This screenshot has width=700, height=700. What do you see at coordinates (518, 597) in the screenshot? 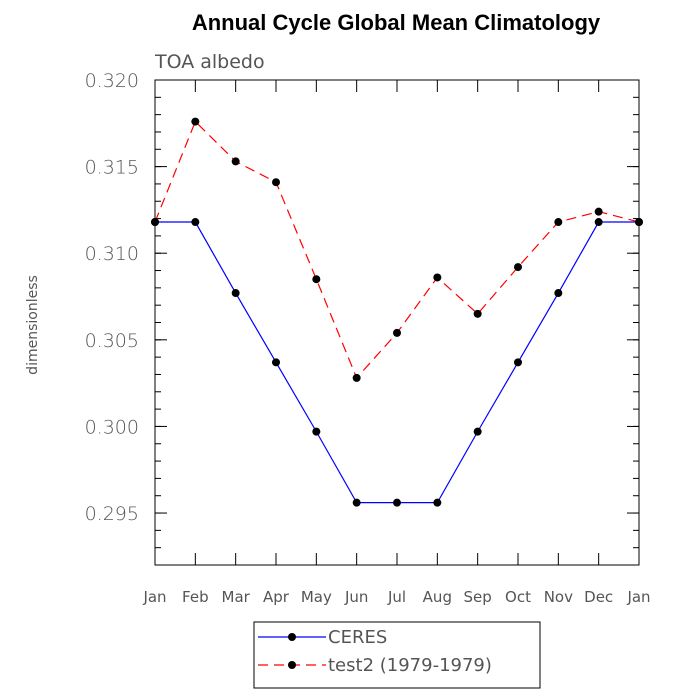
I see `x-tick-label: Oct` at bounding box center [518, 597].